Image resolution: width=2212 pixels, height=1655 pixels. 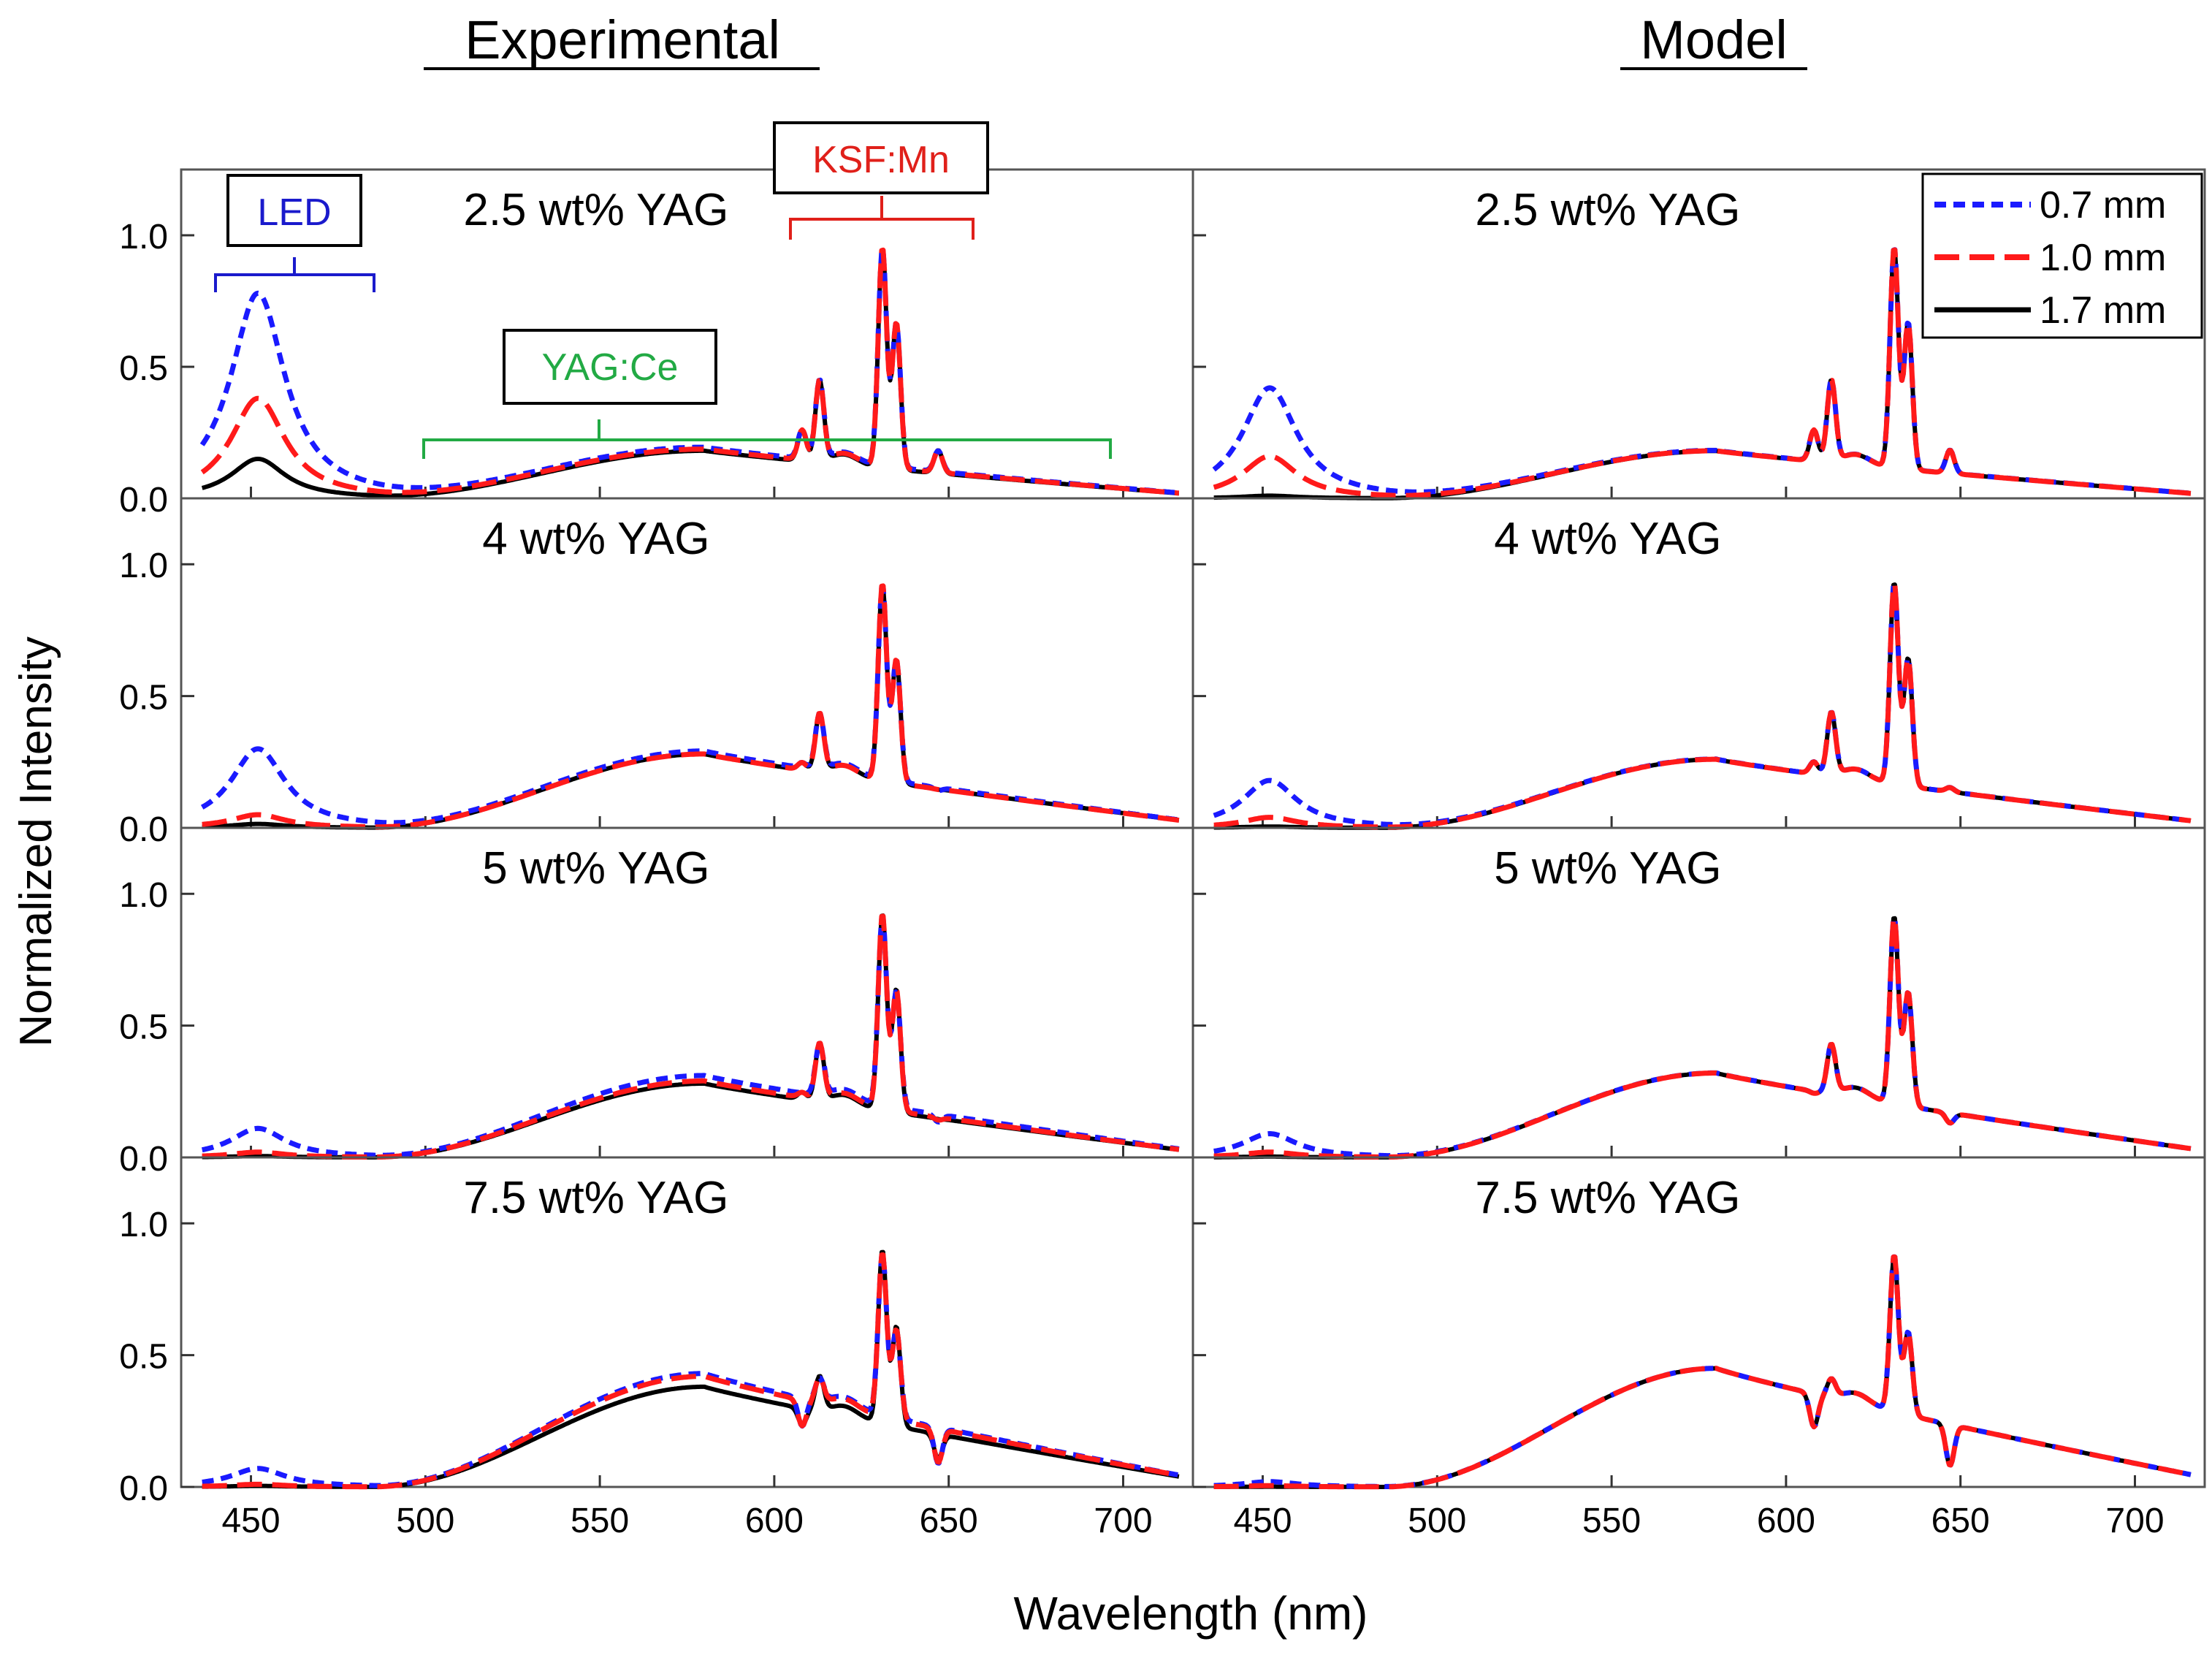 I want to click on col-title-experimental: Experimental, so click(x=622, y=39).